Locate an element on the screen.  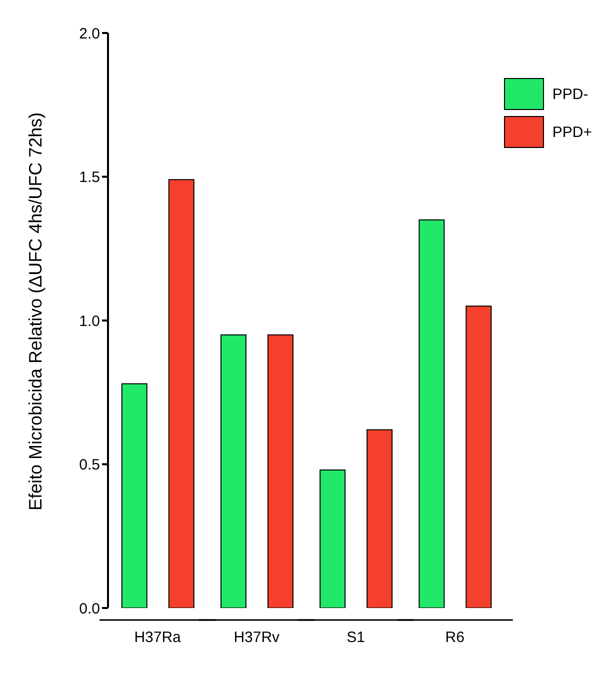
legend-label: PPD- is located at coordinates (570, 94).